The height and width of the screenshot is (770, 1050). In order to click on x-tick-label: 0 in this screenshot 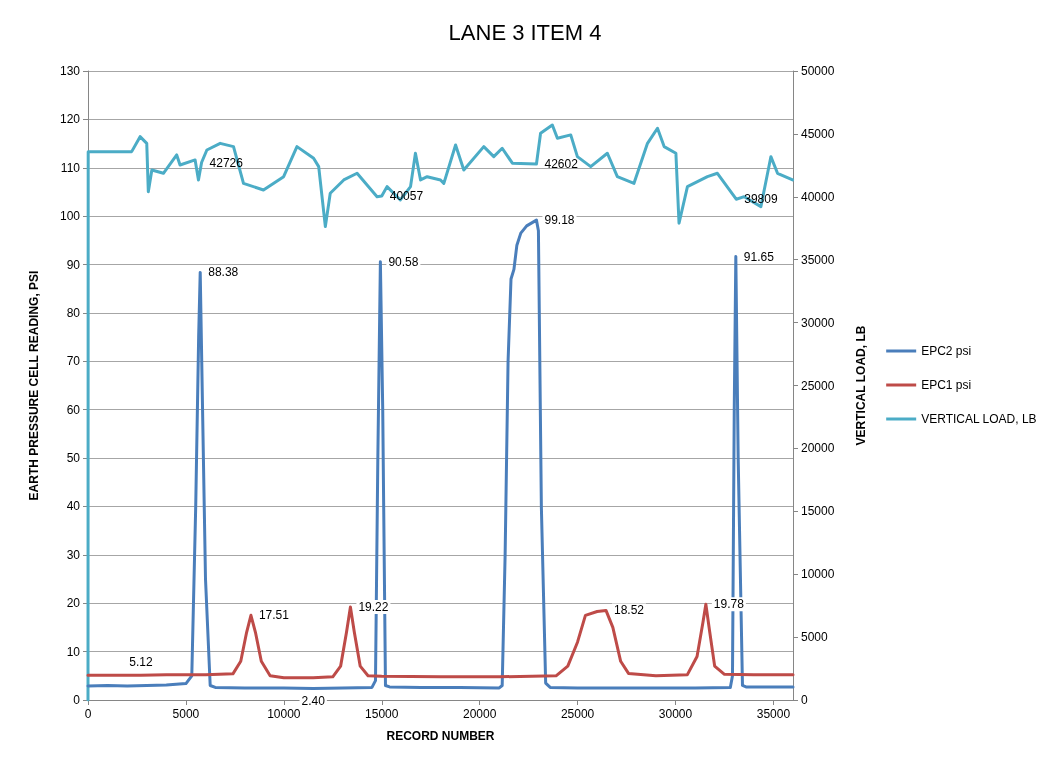, I will do `click(88, 714)`.